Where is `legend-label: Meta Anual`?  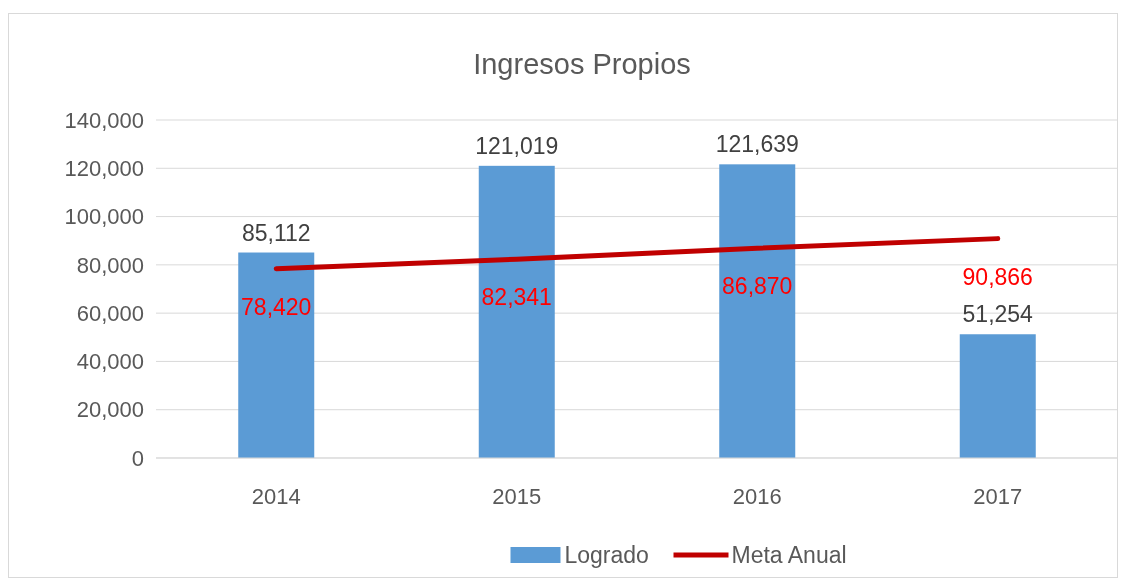
legend-label: Meta Anual is located at coordinates (789, 555).